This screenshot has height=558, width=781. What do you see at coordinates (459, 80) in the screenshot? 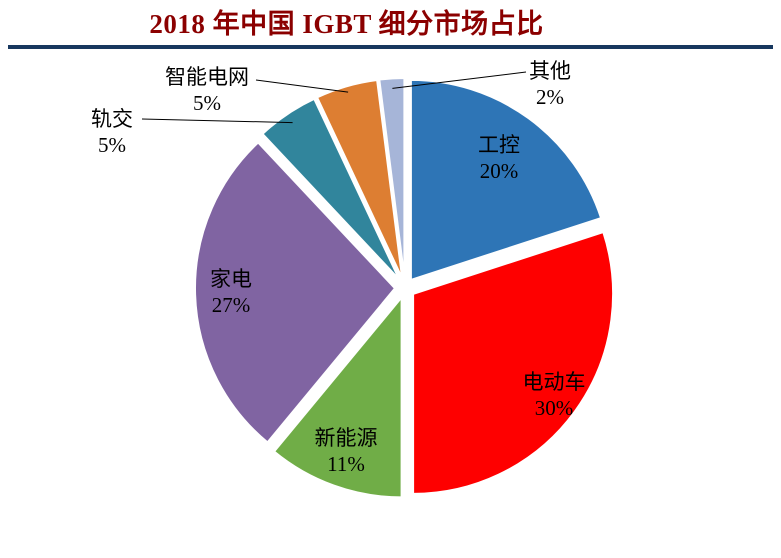
I see `leader-line-其他` at bounding box center [459, 80].